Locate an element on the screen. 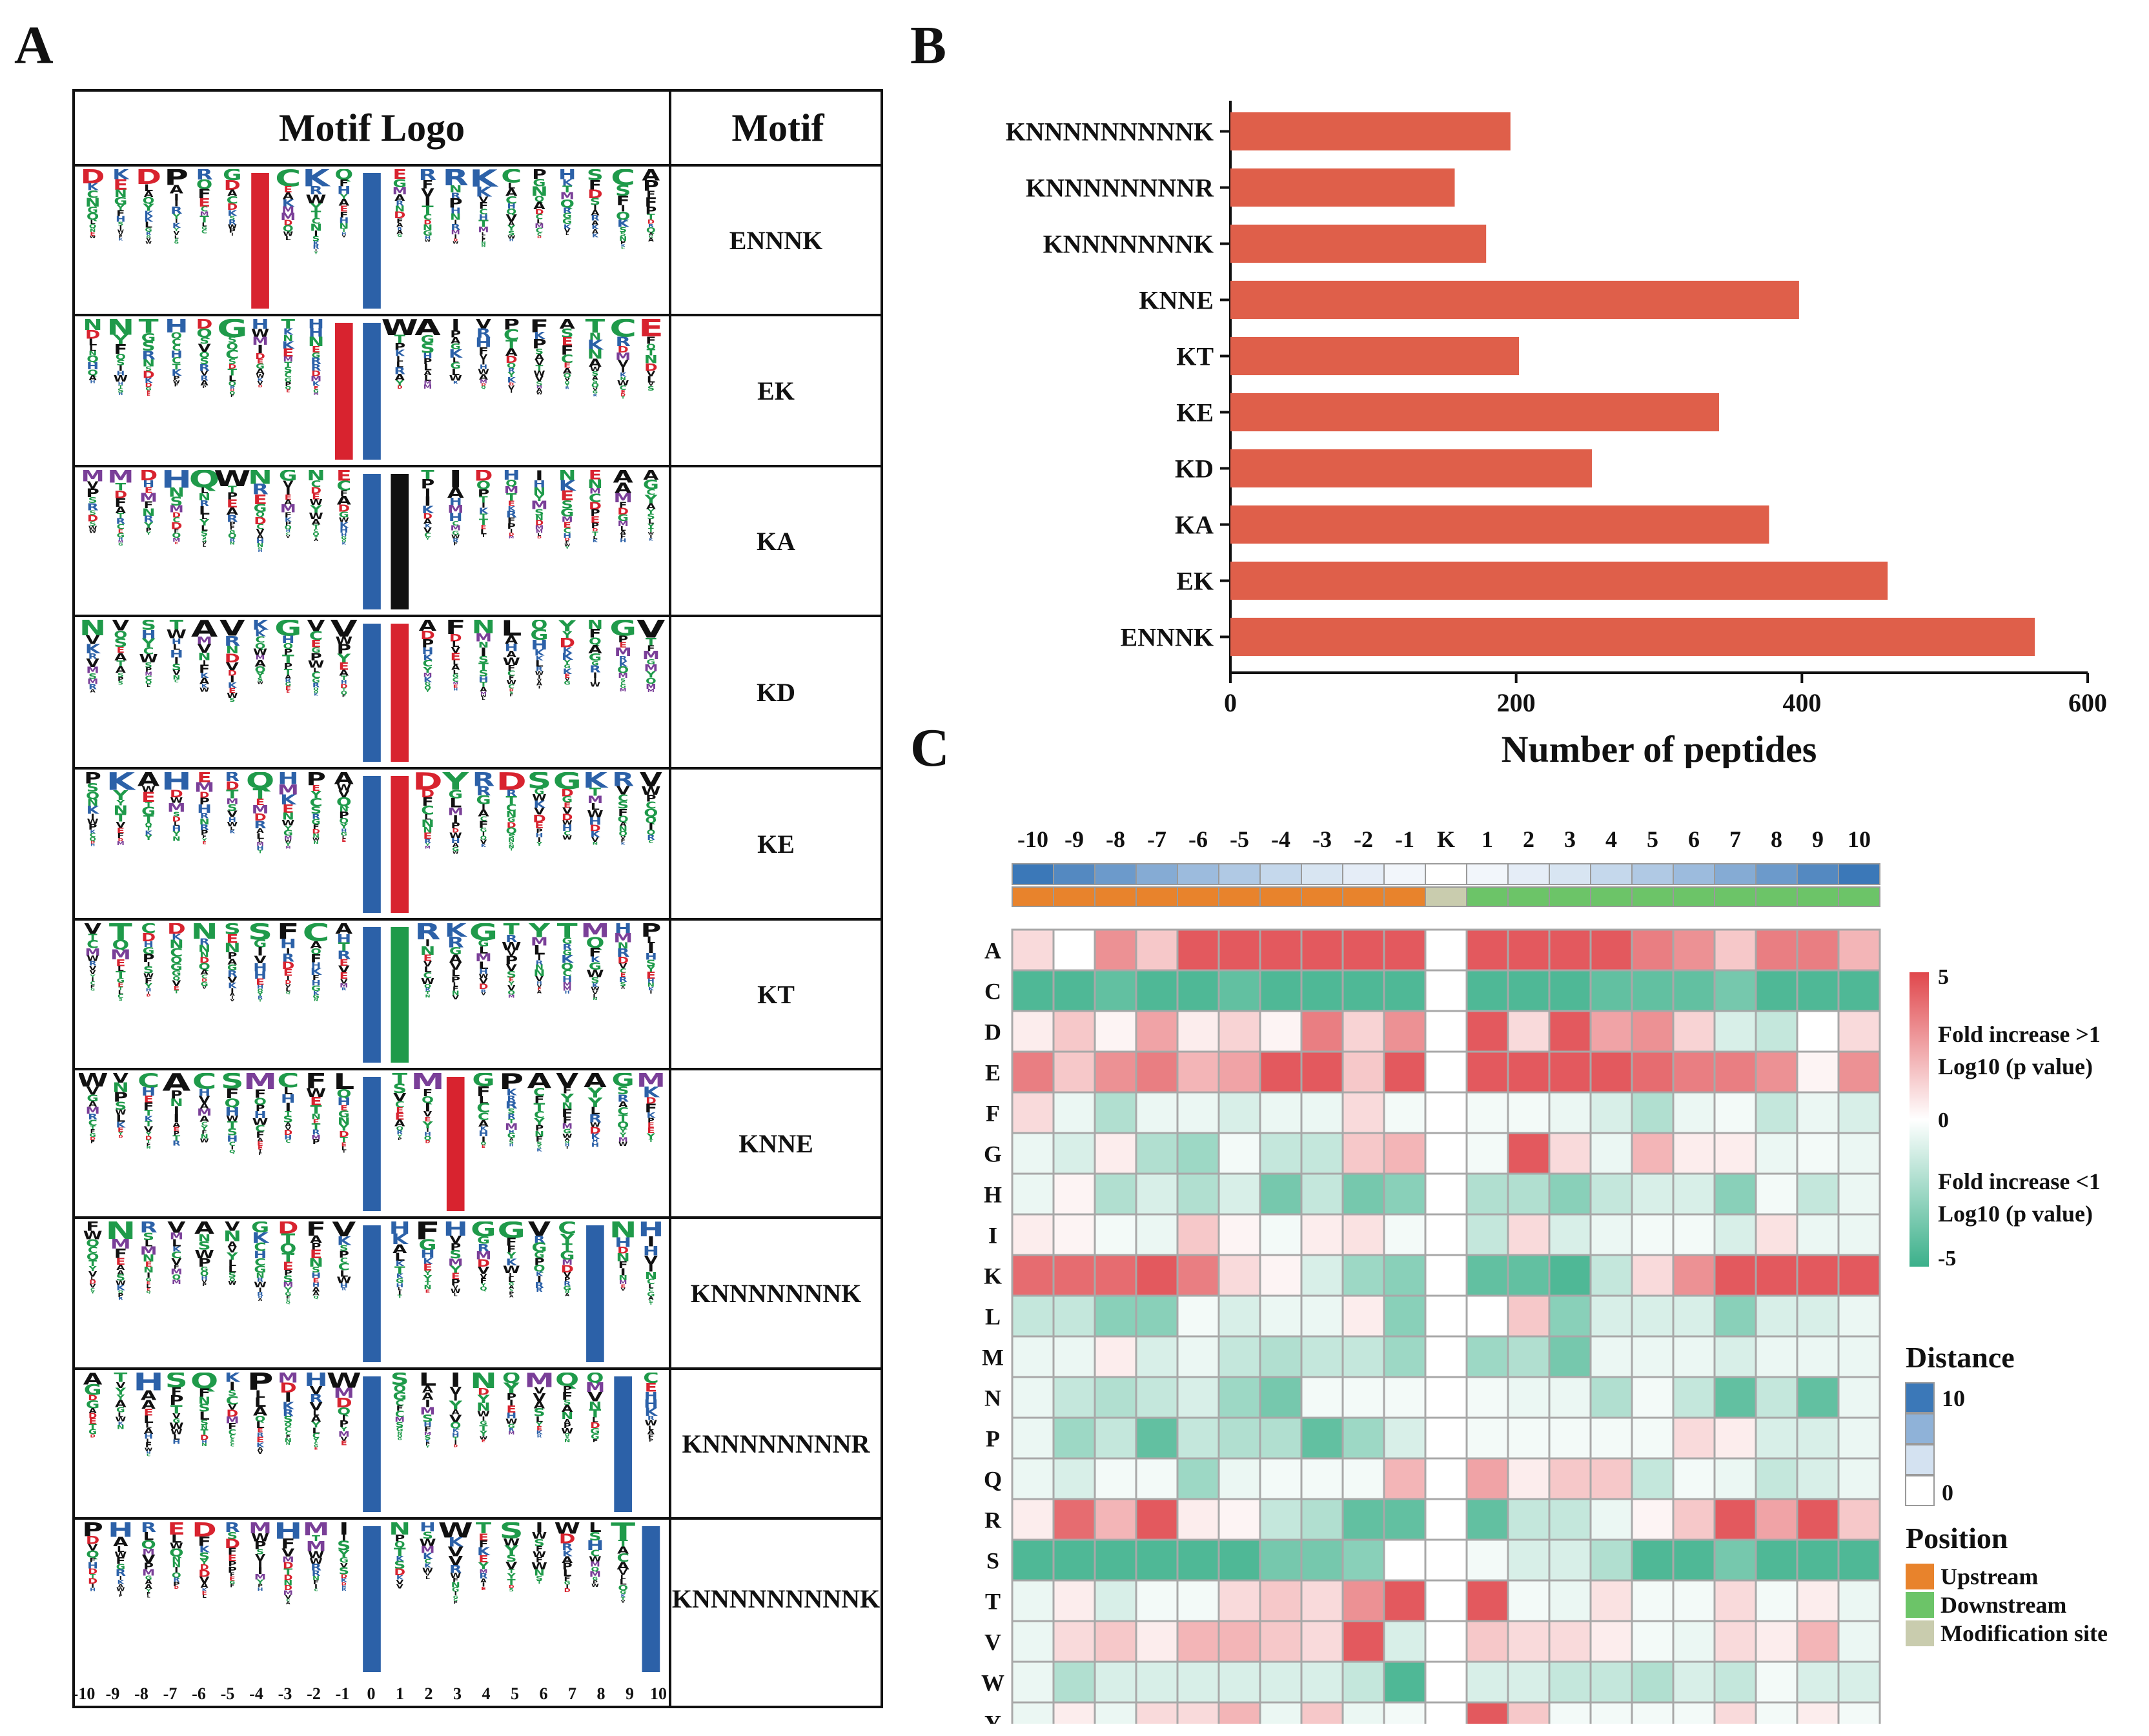 This screenshot has height=1736, width=2149. row-label: P is located at coordinates (993, 1439).